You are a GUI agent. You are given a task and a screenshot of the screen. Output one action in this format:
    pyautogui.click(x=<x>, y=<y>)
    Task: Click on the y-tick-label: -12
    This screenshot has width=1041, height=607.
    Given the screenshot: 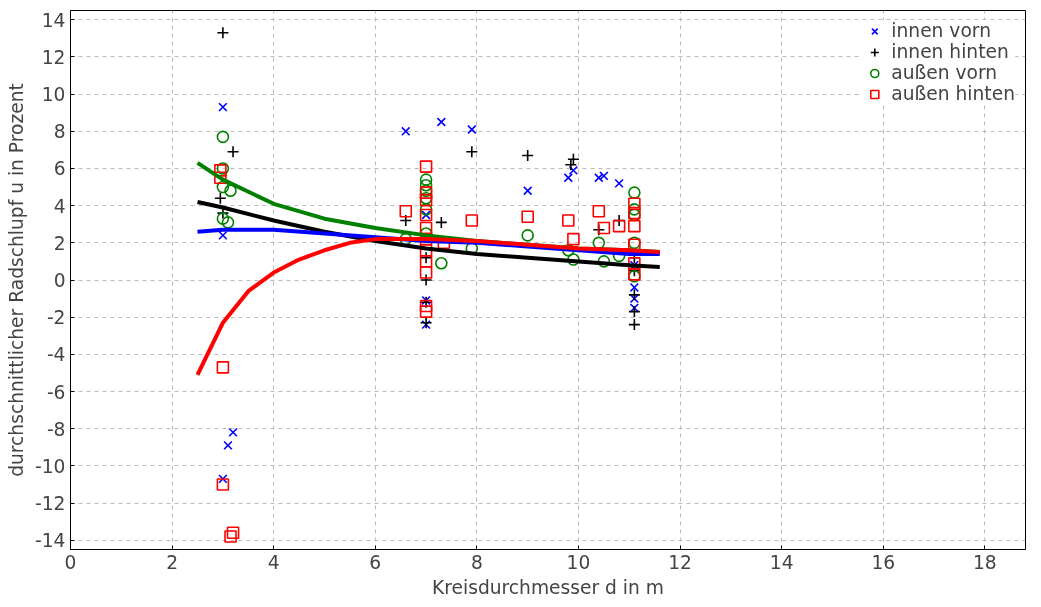 What is the action you would take?
    pyautogui.click(x=50, y=504)
    